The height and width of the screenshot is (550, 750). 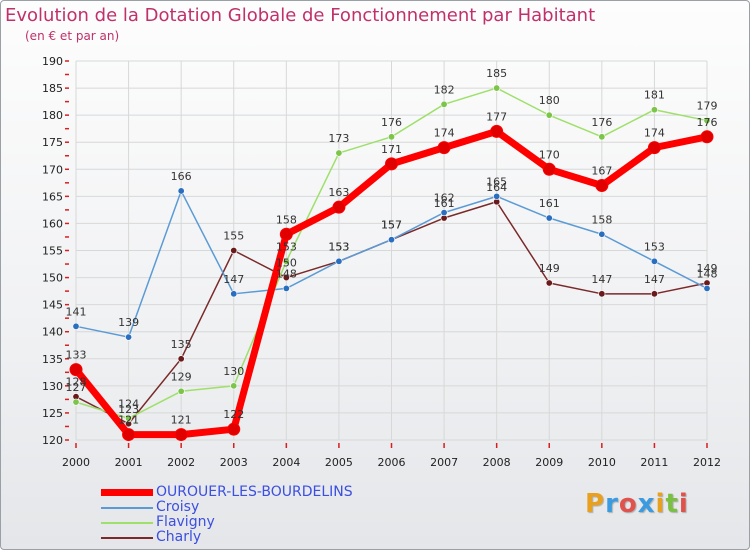 What do you see at coordinates (612, 504) in the screenshot?
I see `logo-letter: r` at bounding box center [612, 504].